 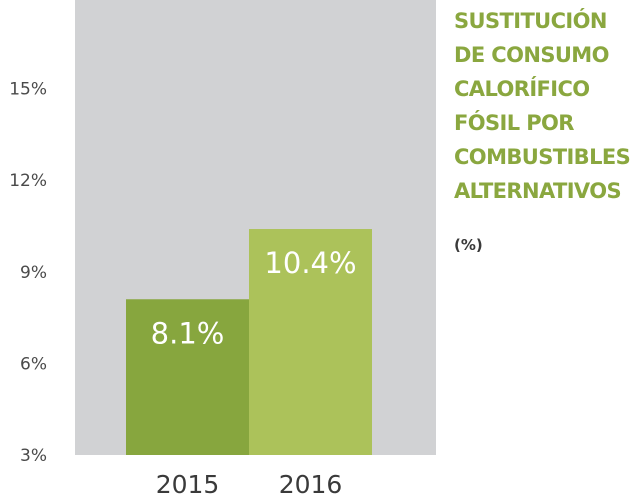 What do you see at coordinates (531, 55) in the screenshot?
I see `chart-title-line: DE CONSUMO` at bounding box center [531, 55].